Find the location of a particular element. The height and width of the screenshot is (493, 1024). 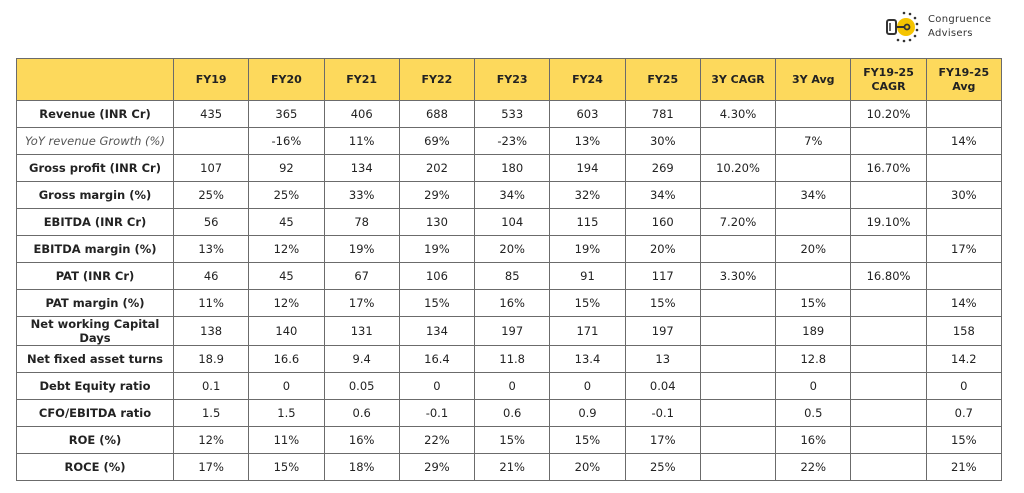

table-row: ROCE (%) 17% 15% 18% 29% 21% 20% 25% 22% 21% is located at coordinates (509, 467).